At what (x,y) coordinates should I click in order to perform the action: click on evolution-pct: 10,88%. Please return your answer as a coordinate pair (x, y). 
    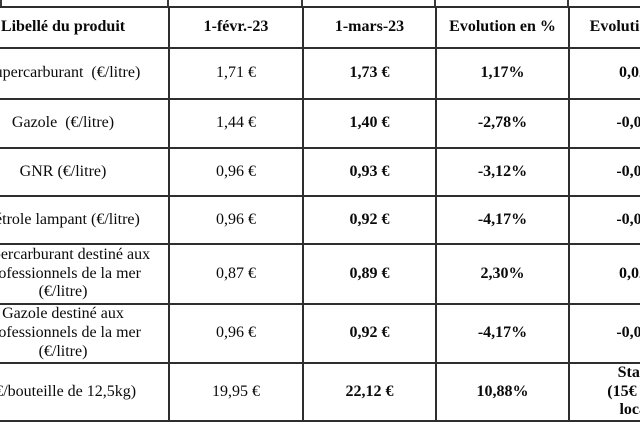
    Looking at the image, I should click on (502, 392).